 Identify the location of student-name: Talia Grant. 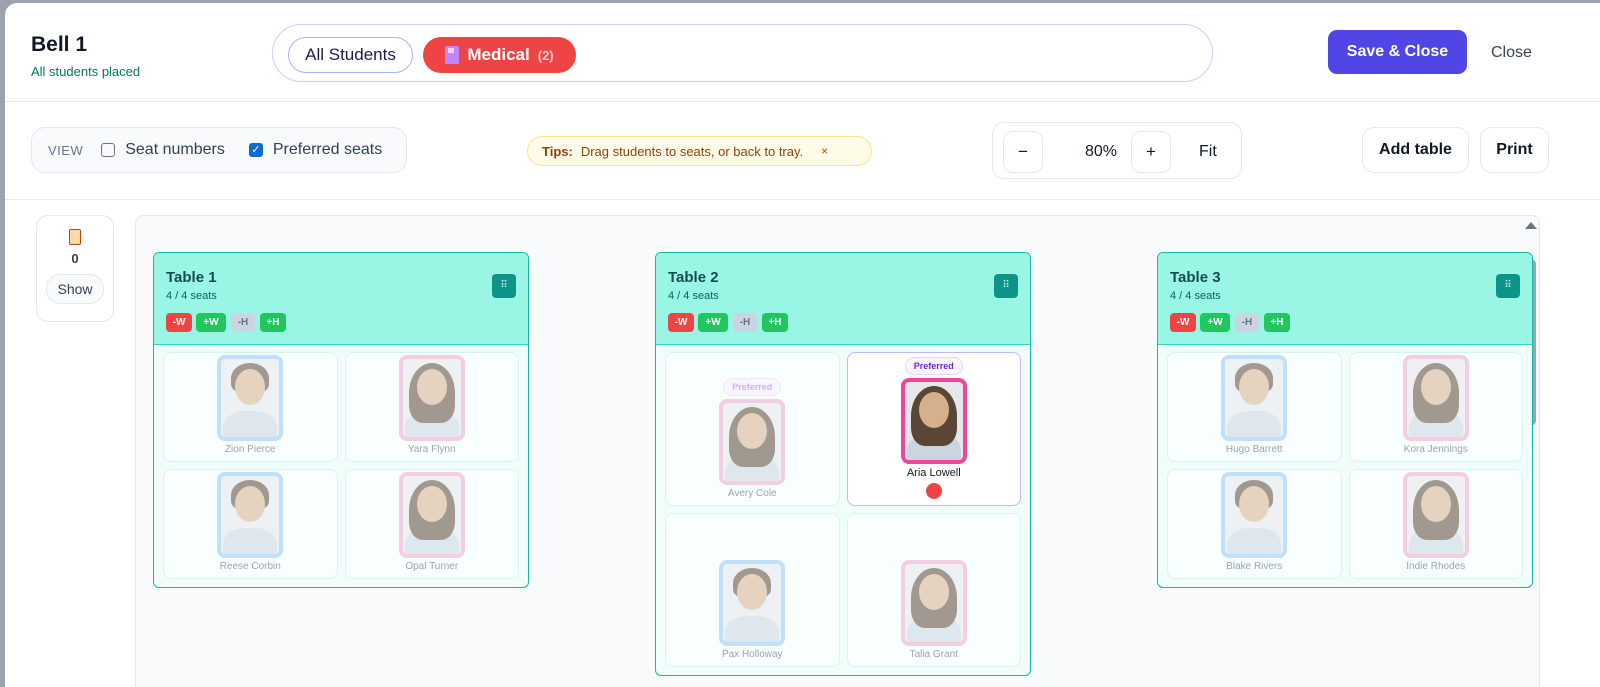
(933, 654).